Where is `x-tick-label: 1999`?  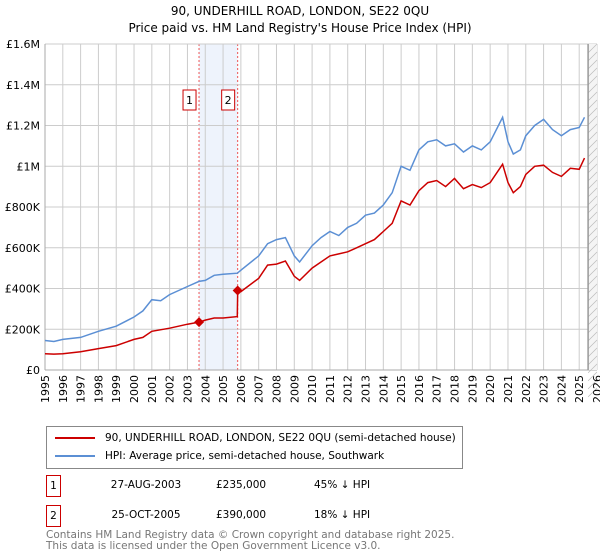
x-tick-label: 1999 is located at coordinates (116, 389).